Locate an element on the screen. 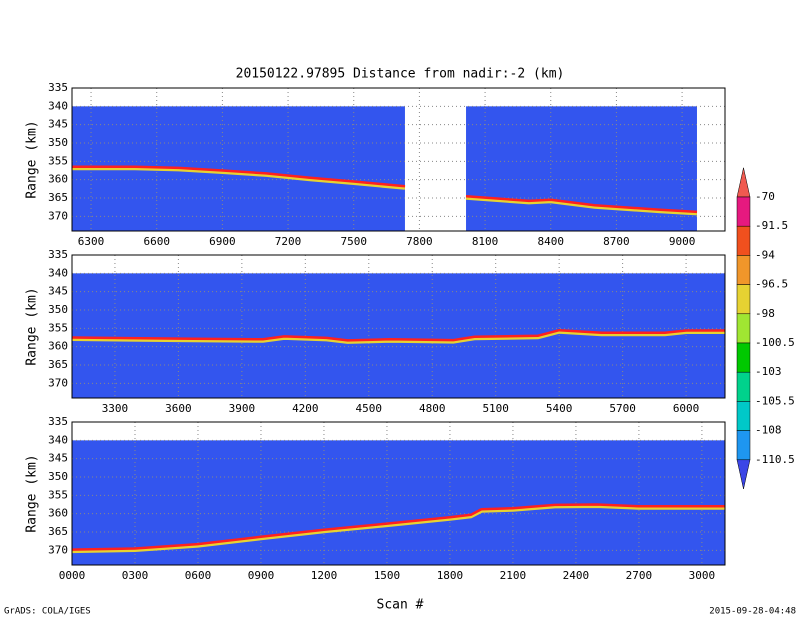 The height and width of the screenshot is (618, 800). x-tick-label: 3900 is located at coordinates (242, 408).